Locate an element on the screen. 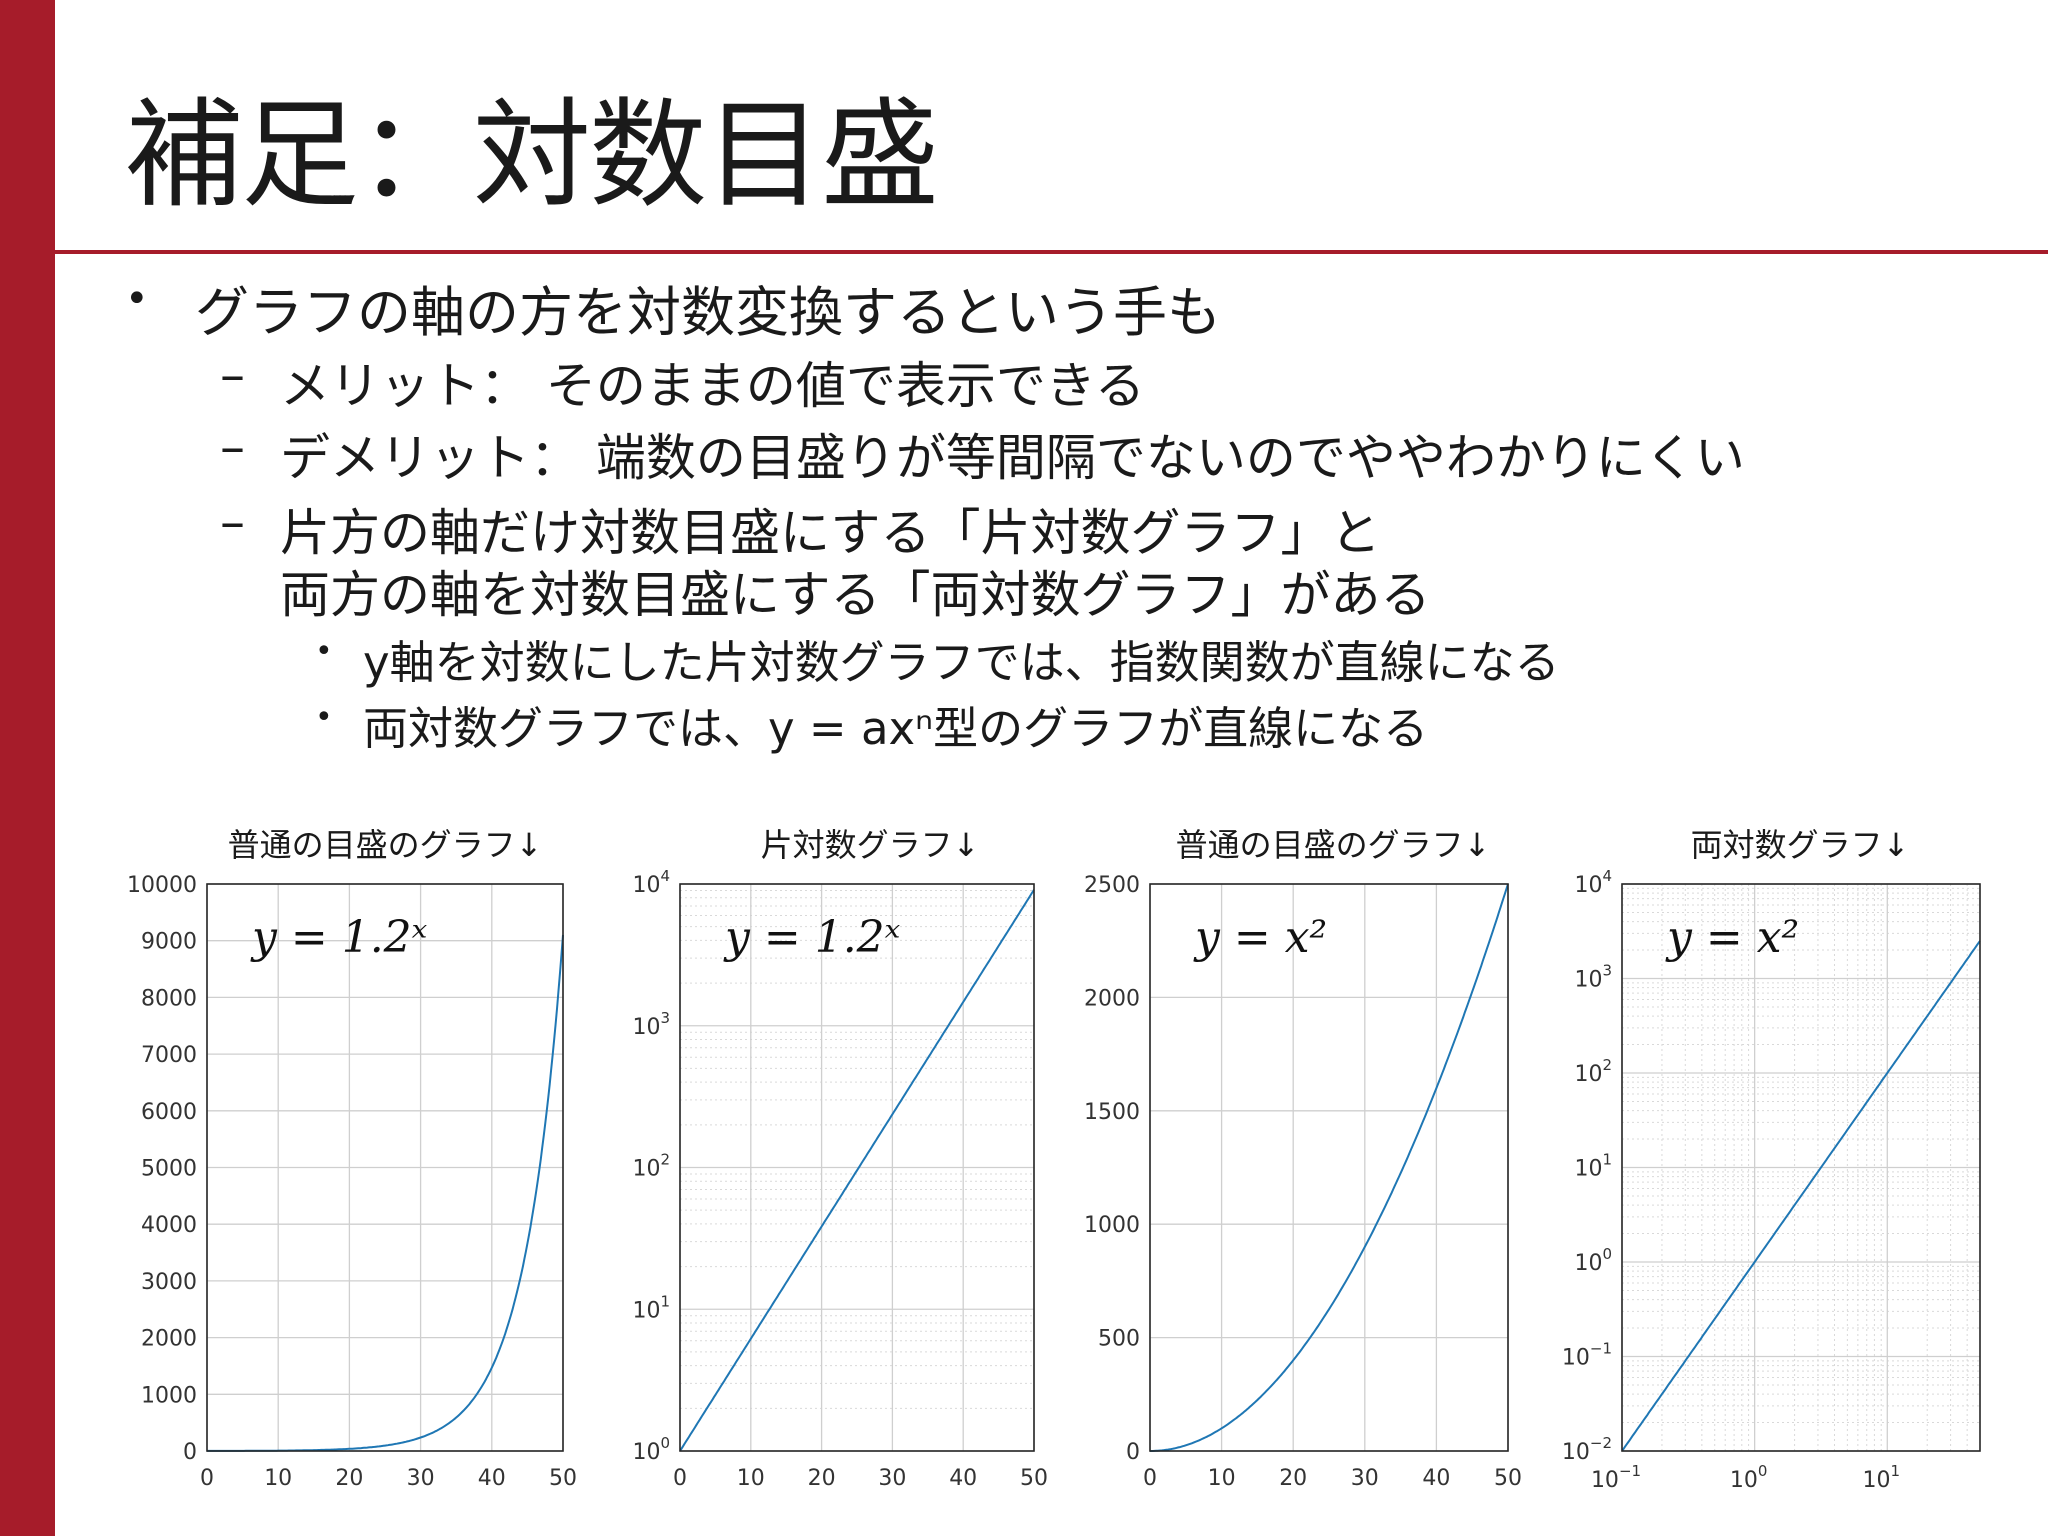 This screenshot has width=2048, height=1536. y-tick-label: 4000 is located at coordinates (169, 1225).